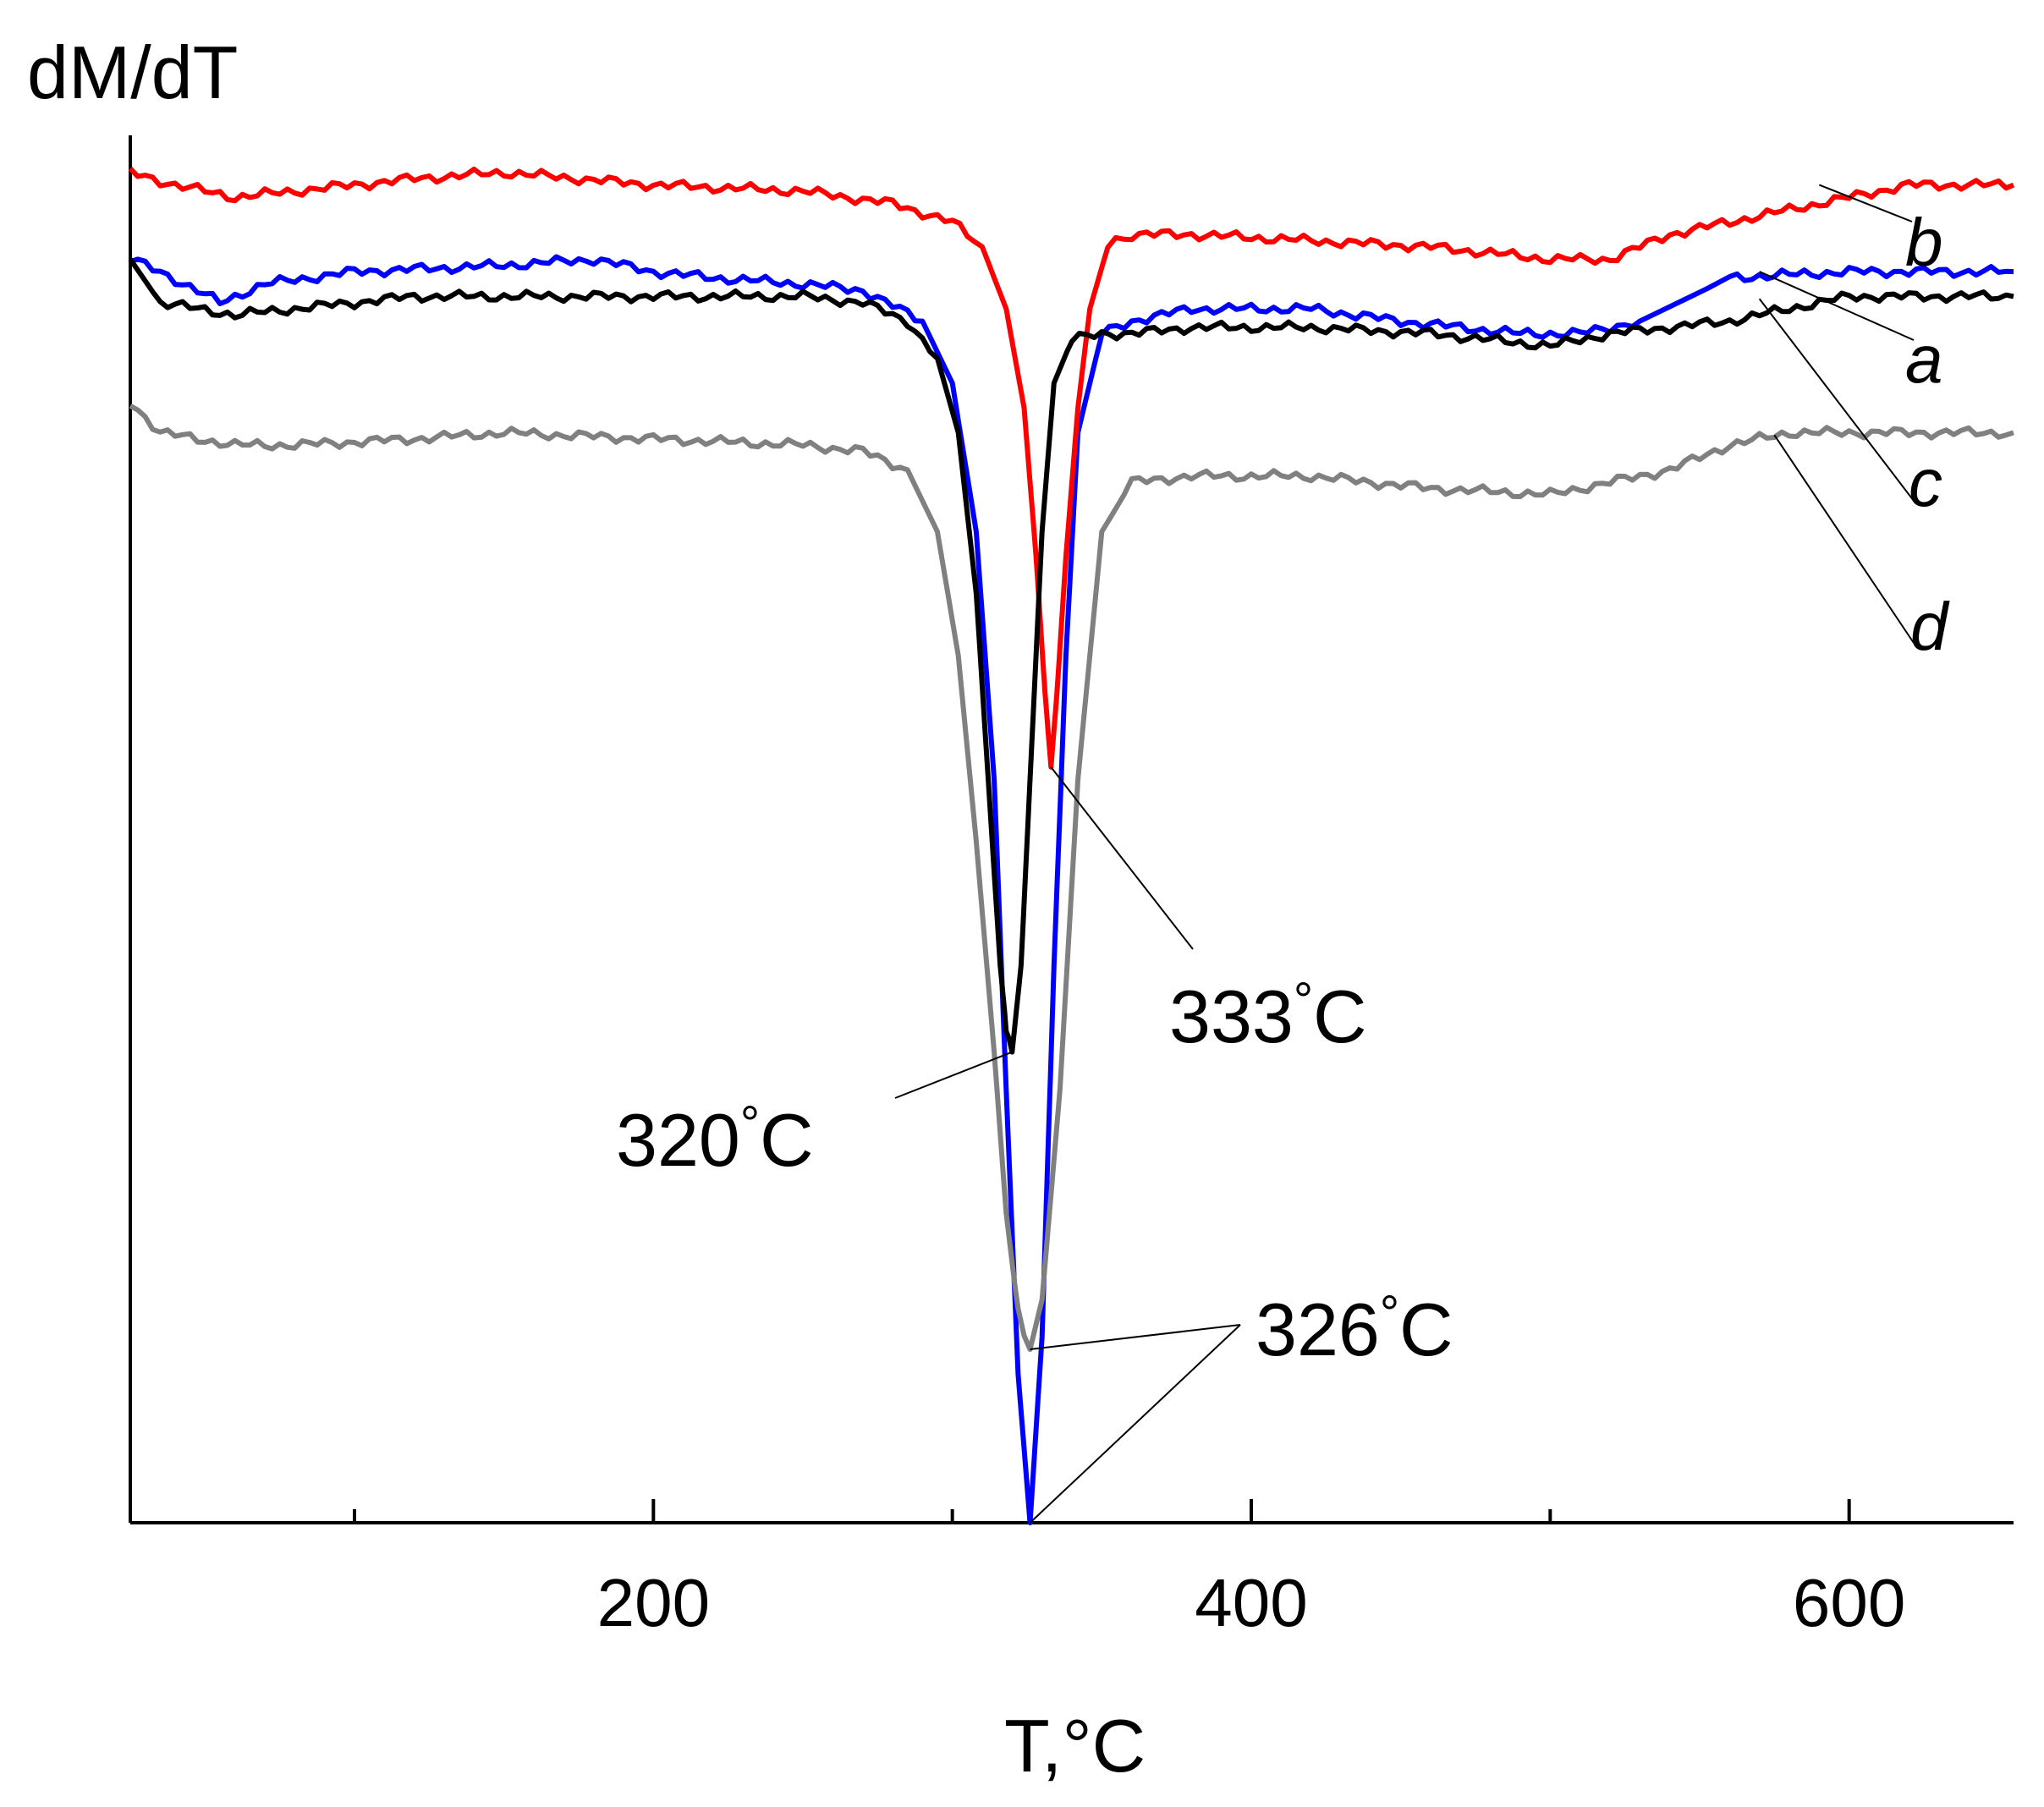 The width and height of the screenshot is (2044, 1807). I want to click on annotation-320: 320°C, so click(715, 1139).